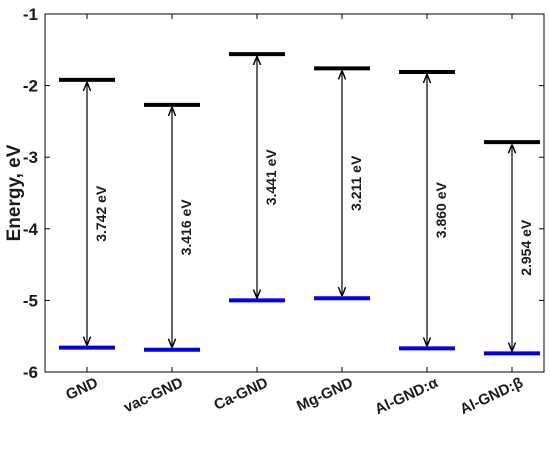  Describe the element at coordinates (186, 227) in the screenshot. I see `gap-label: 3.416 eV` at that location.